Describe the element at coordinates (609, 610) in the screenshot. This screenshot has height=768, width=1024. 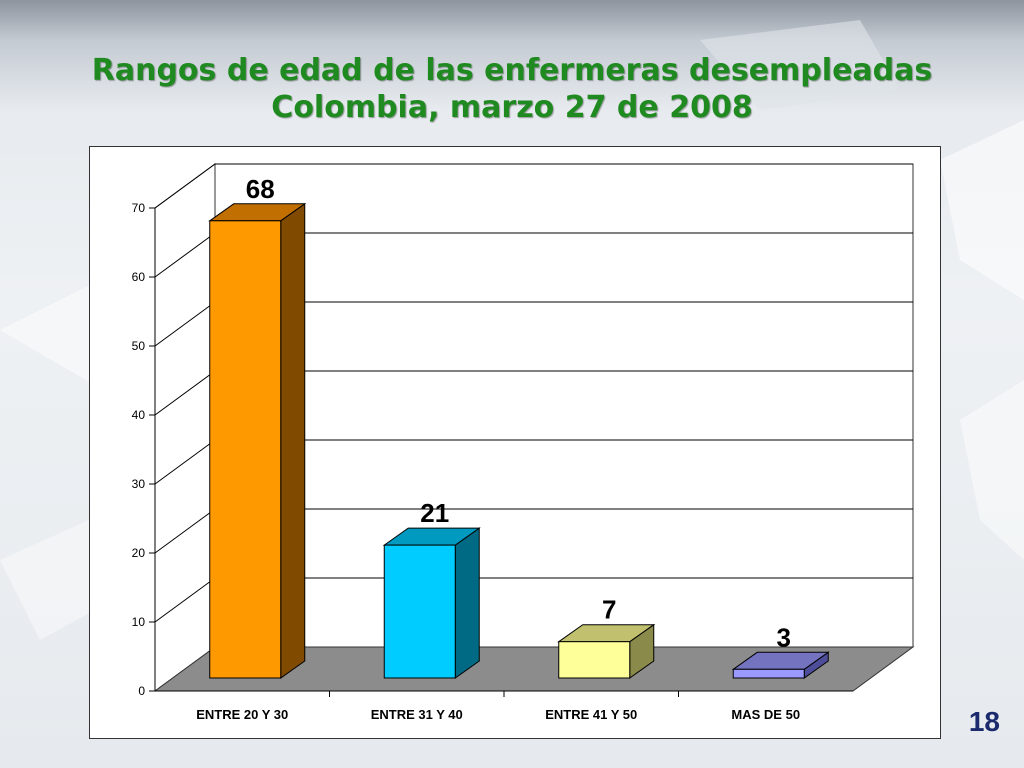
I see `data-label: 7` at that location.